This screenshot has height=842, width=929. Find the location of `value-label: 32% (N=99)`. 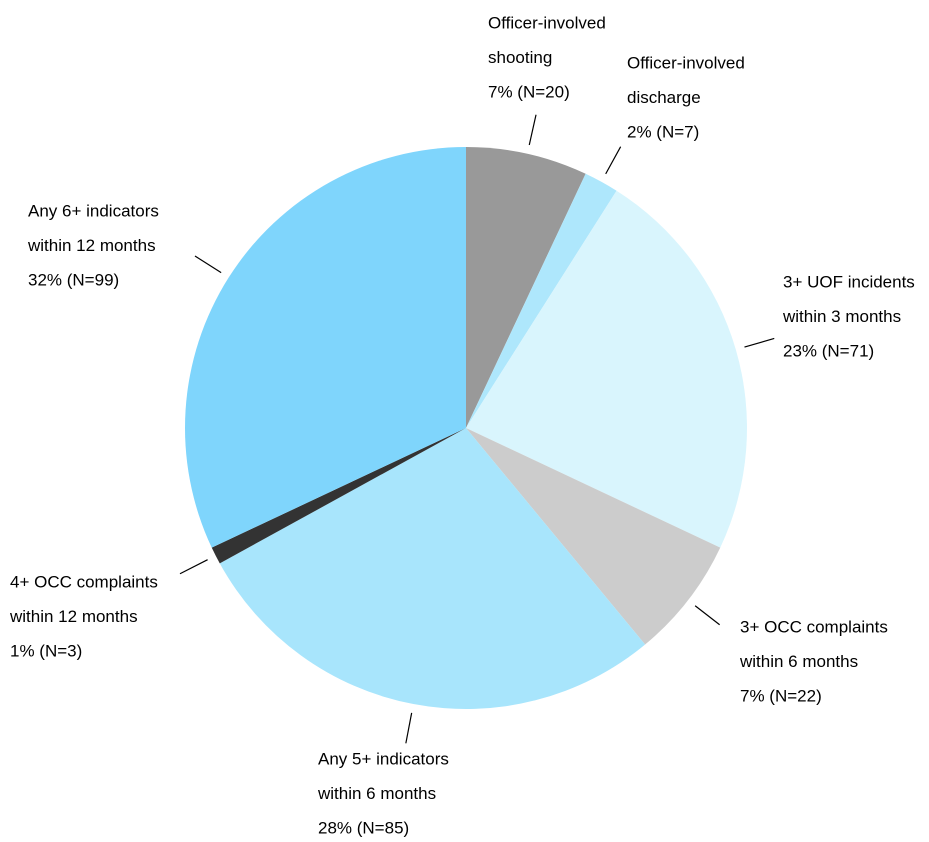

value-label: 32% (N=99) is located at coordinates (73, 279).